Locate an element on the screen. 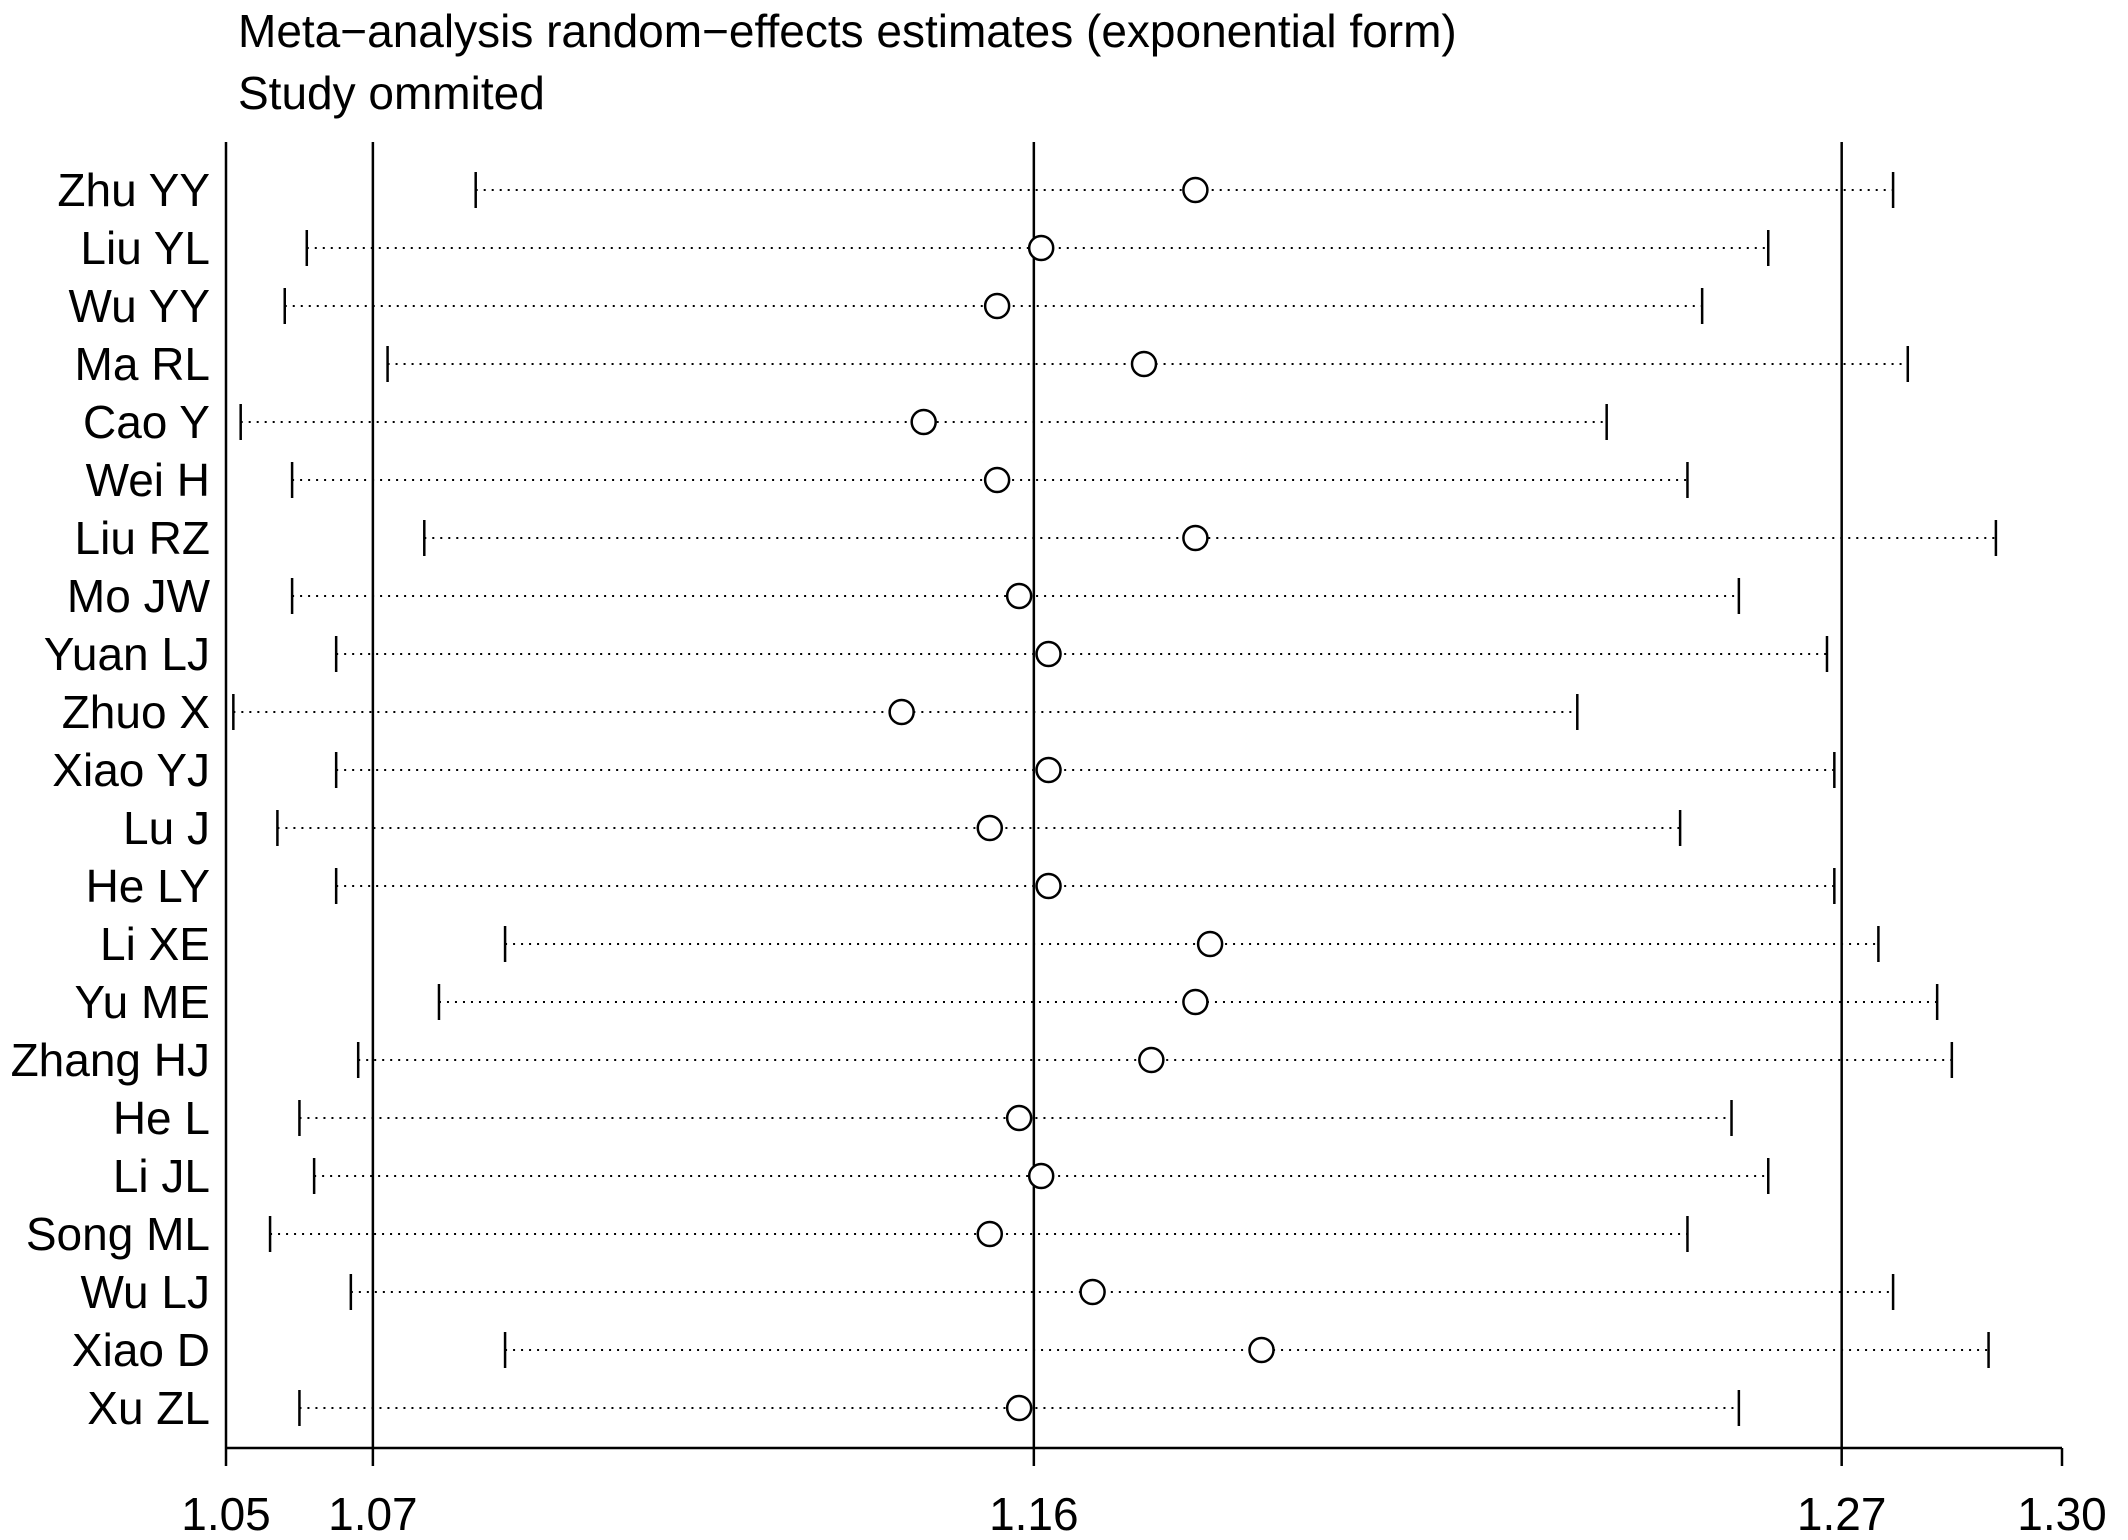 Image resolution: width=2128 pixels, height=1540 pixels. study-row: Song ML is located at coordinates (857, 1234).